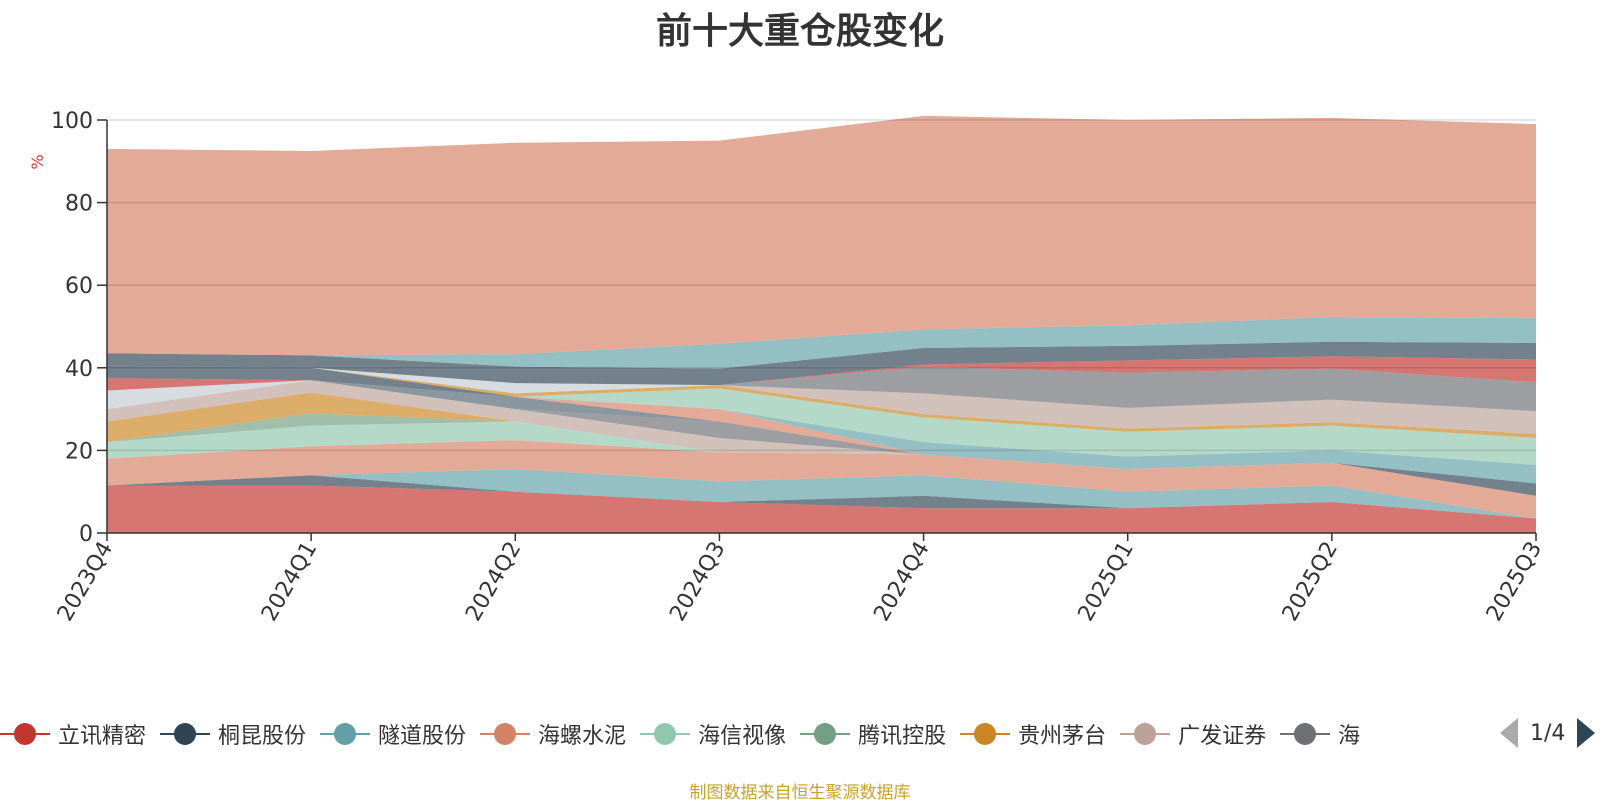  What do you see at coordinates (902, 736) in the screenshot?
I see `legend-label: 腾讯控股` at bounding box center [902, 736].